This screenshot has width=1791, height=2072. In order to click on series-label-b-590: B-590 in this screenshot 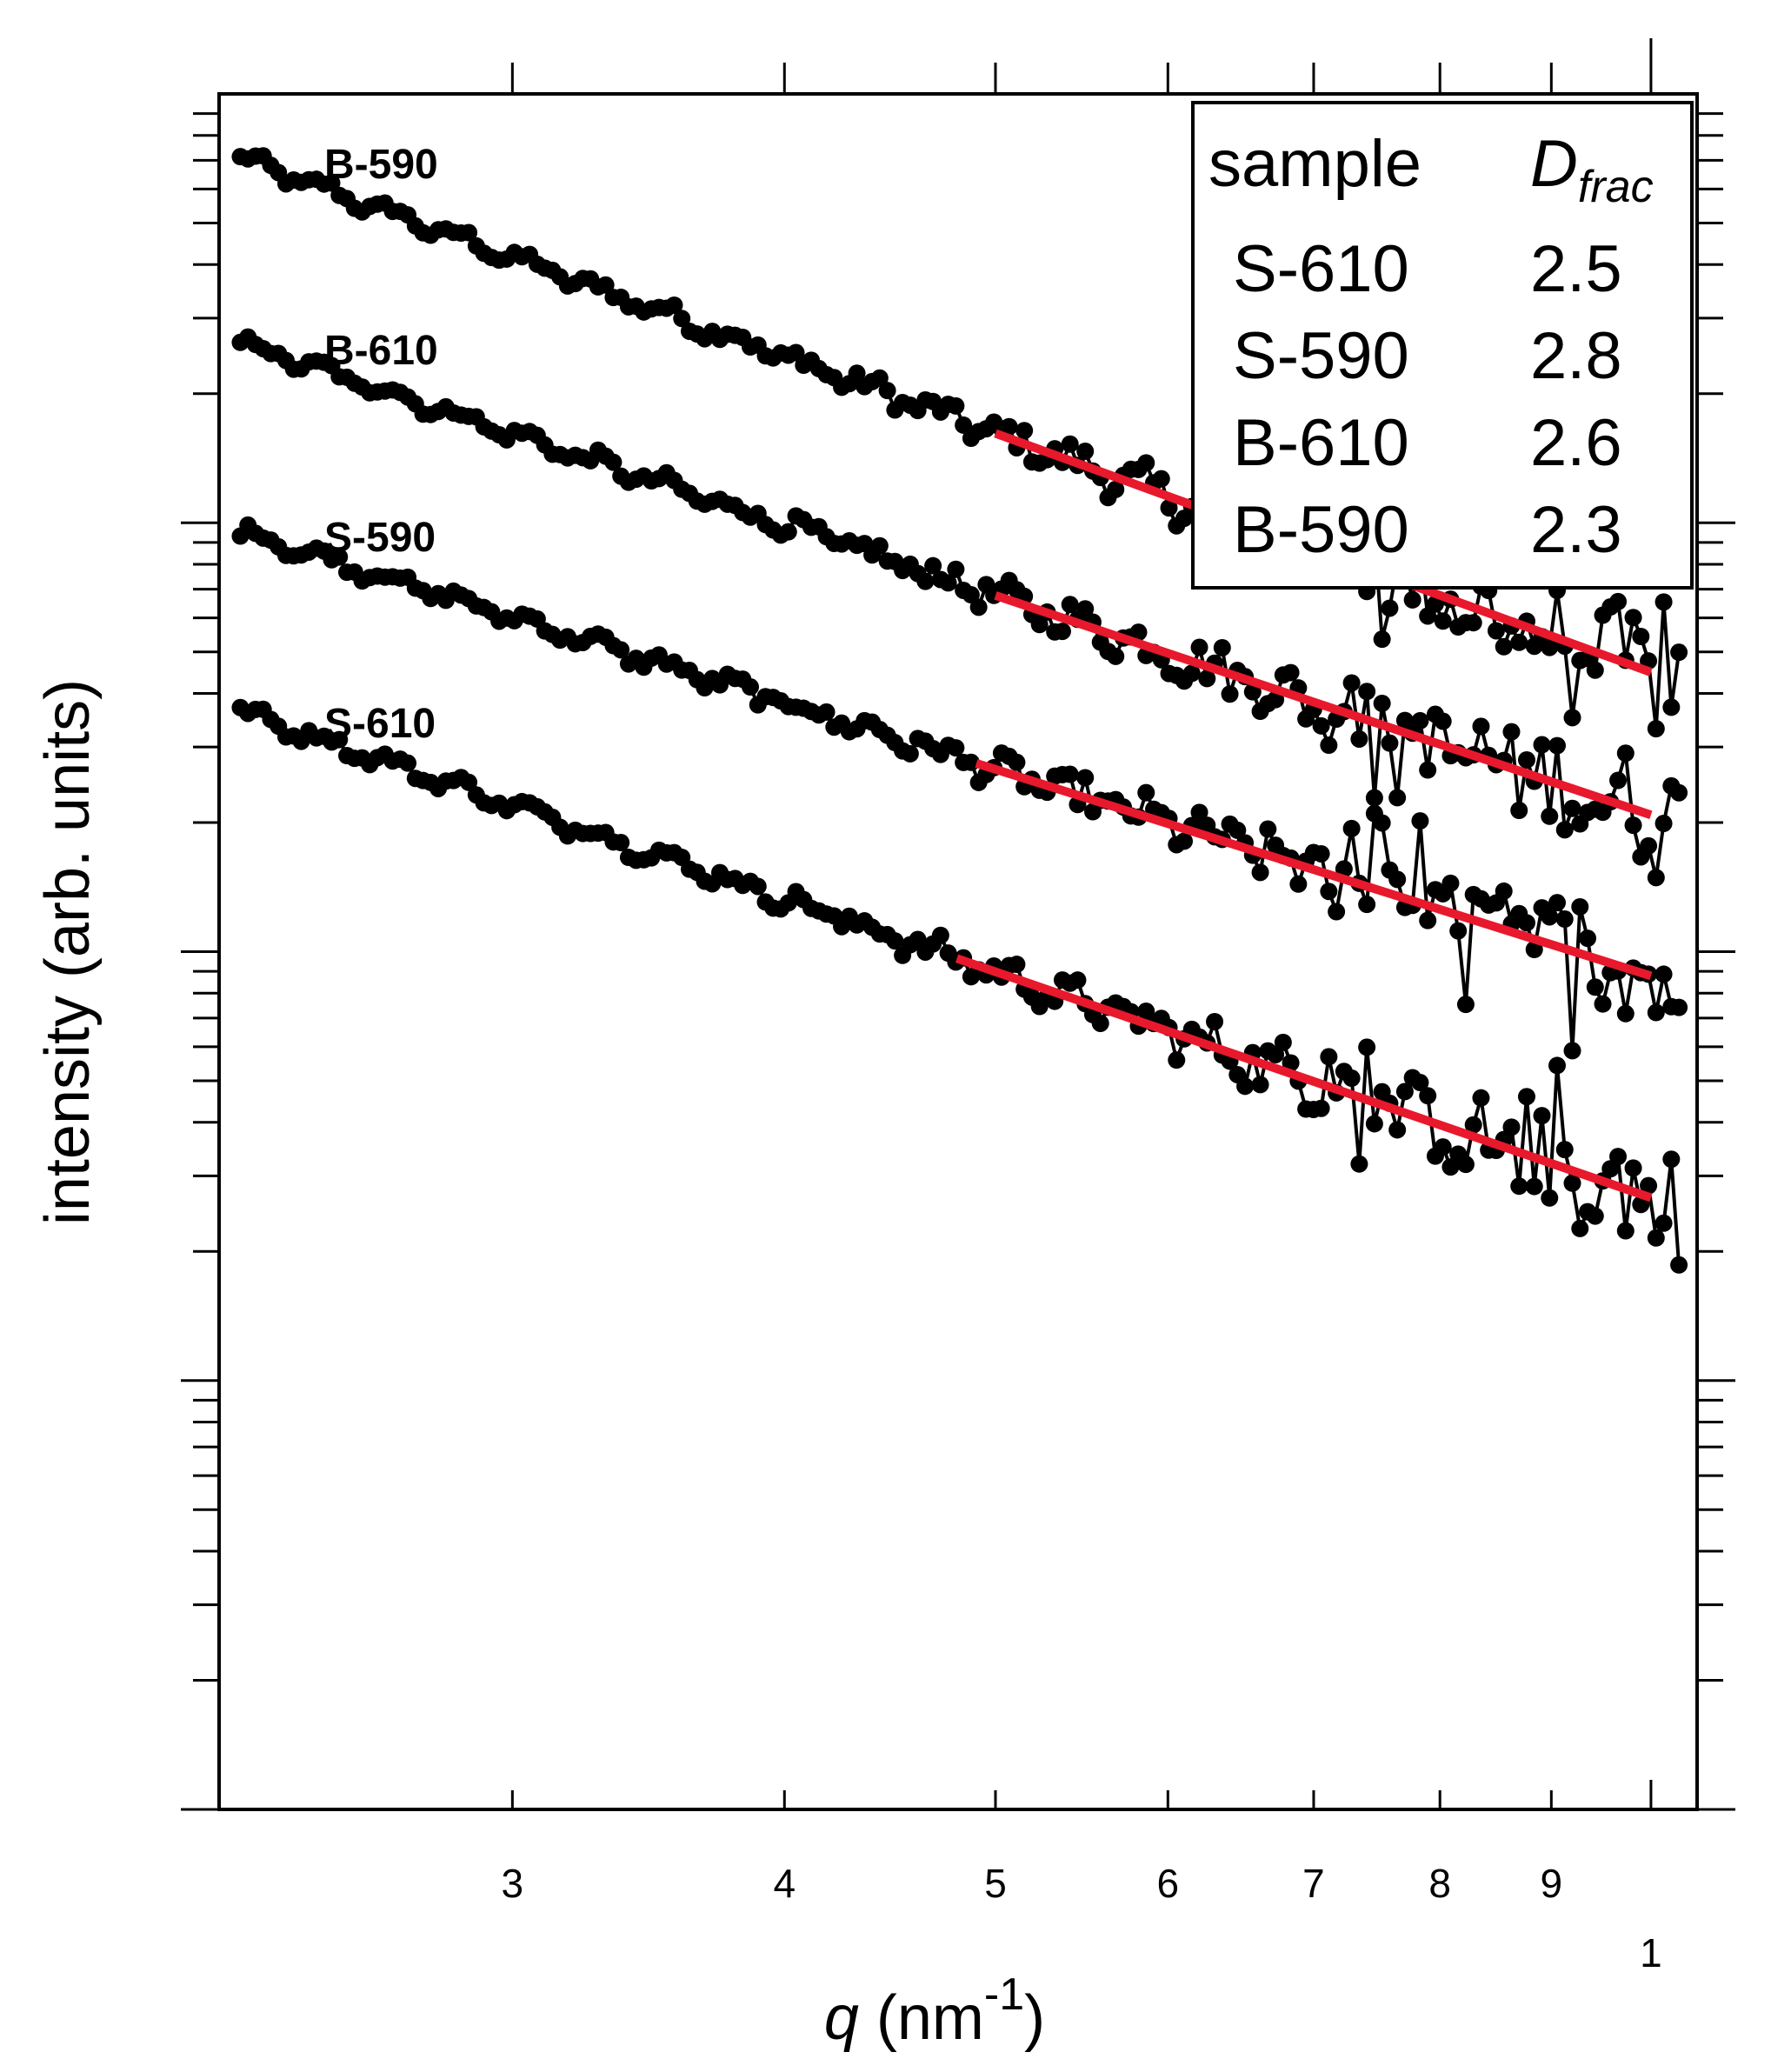, I will do `click(381, 165)`.